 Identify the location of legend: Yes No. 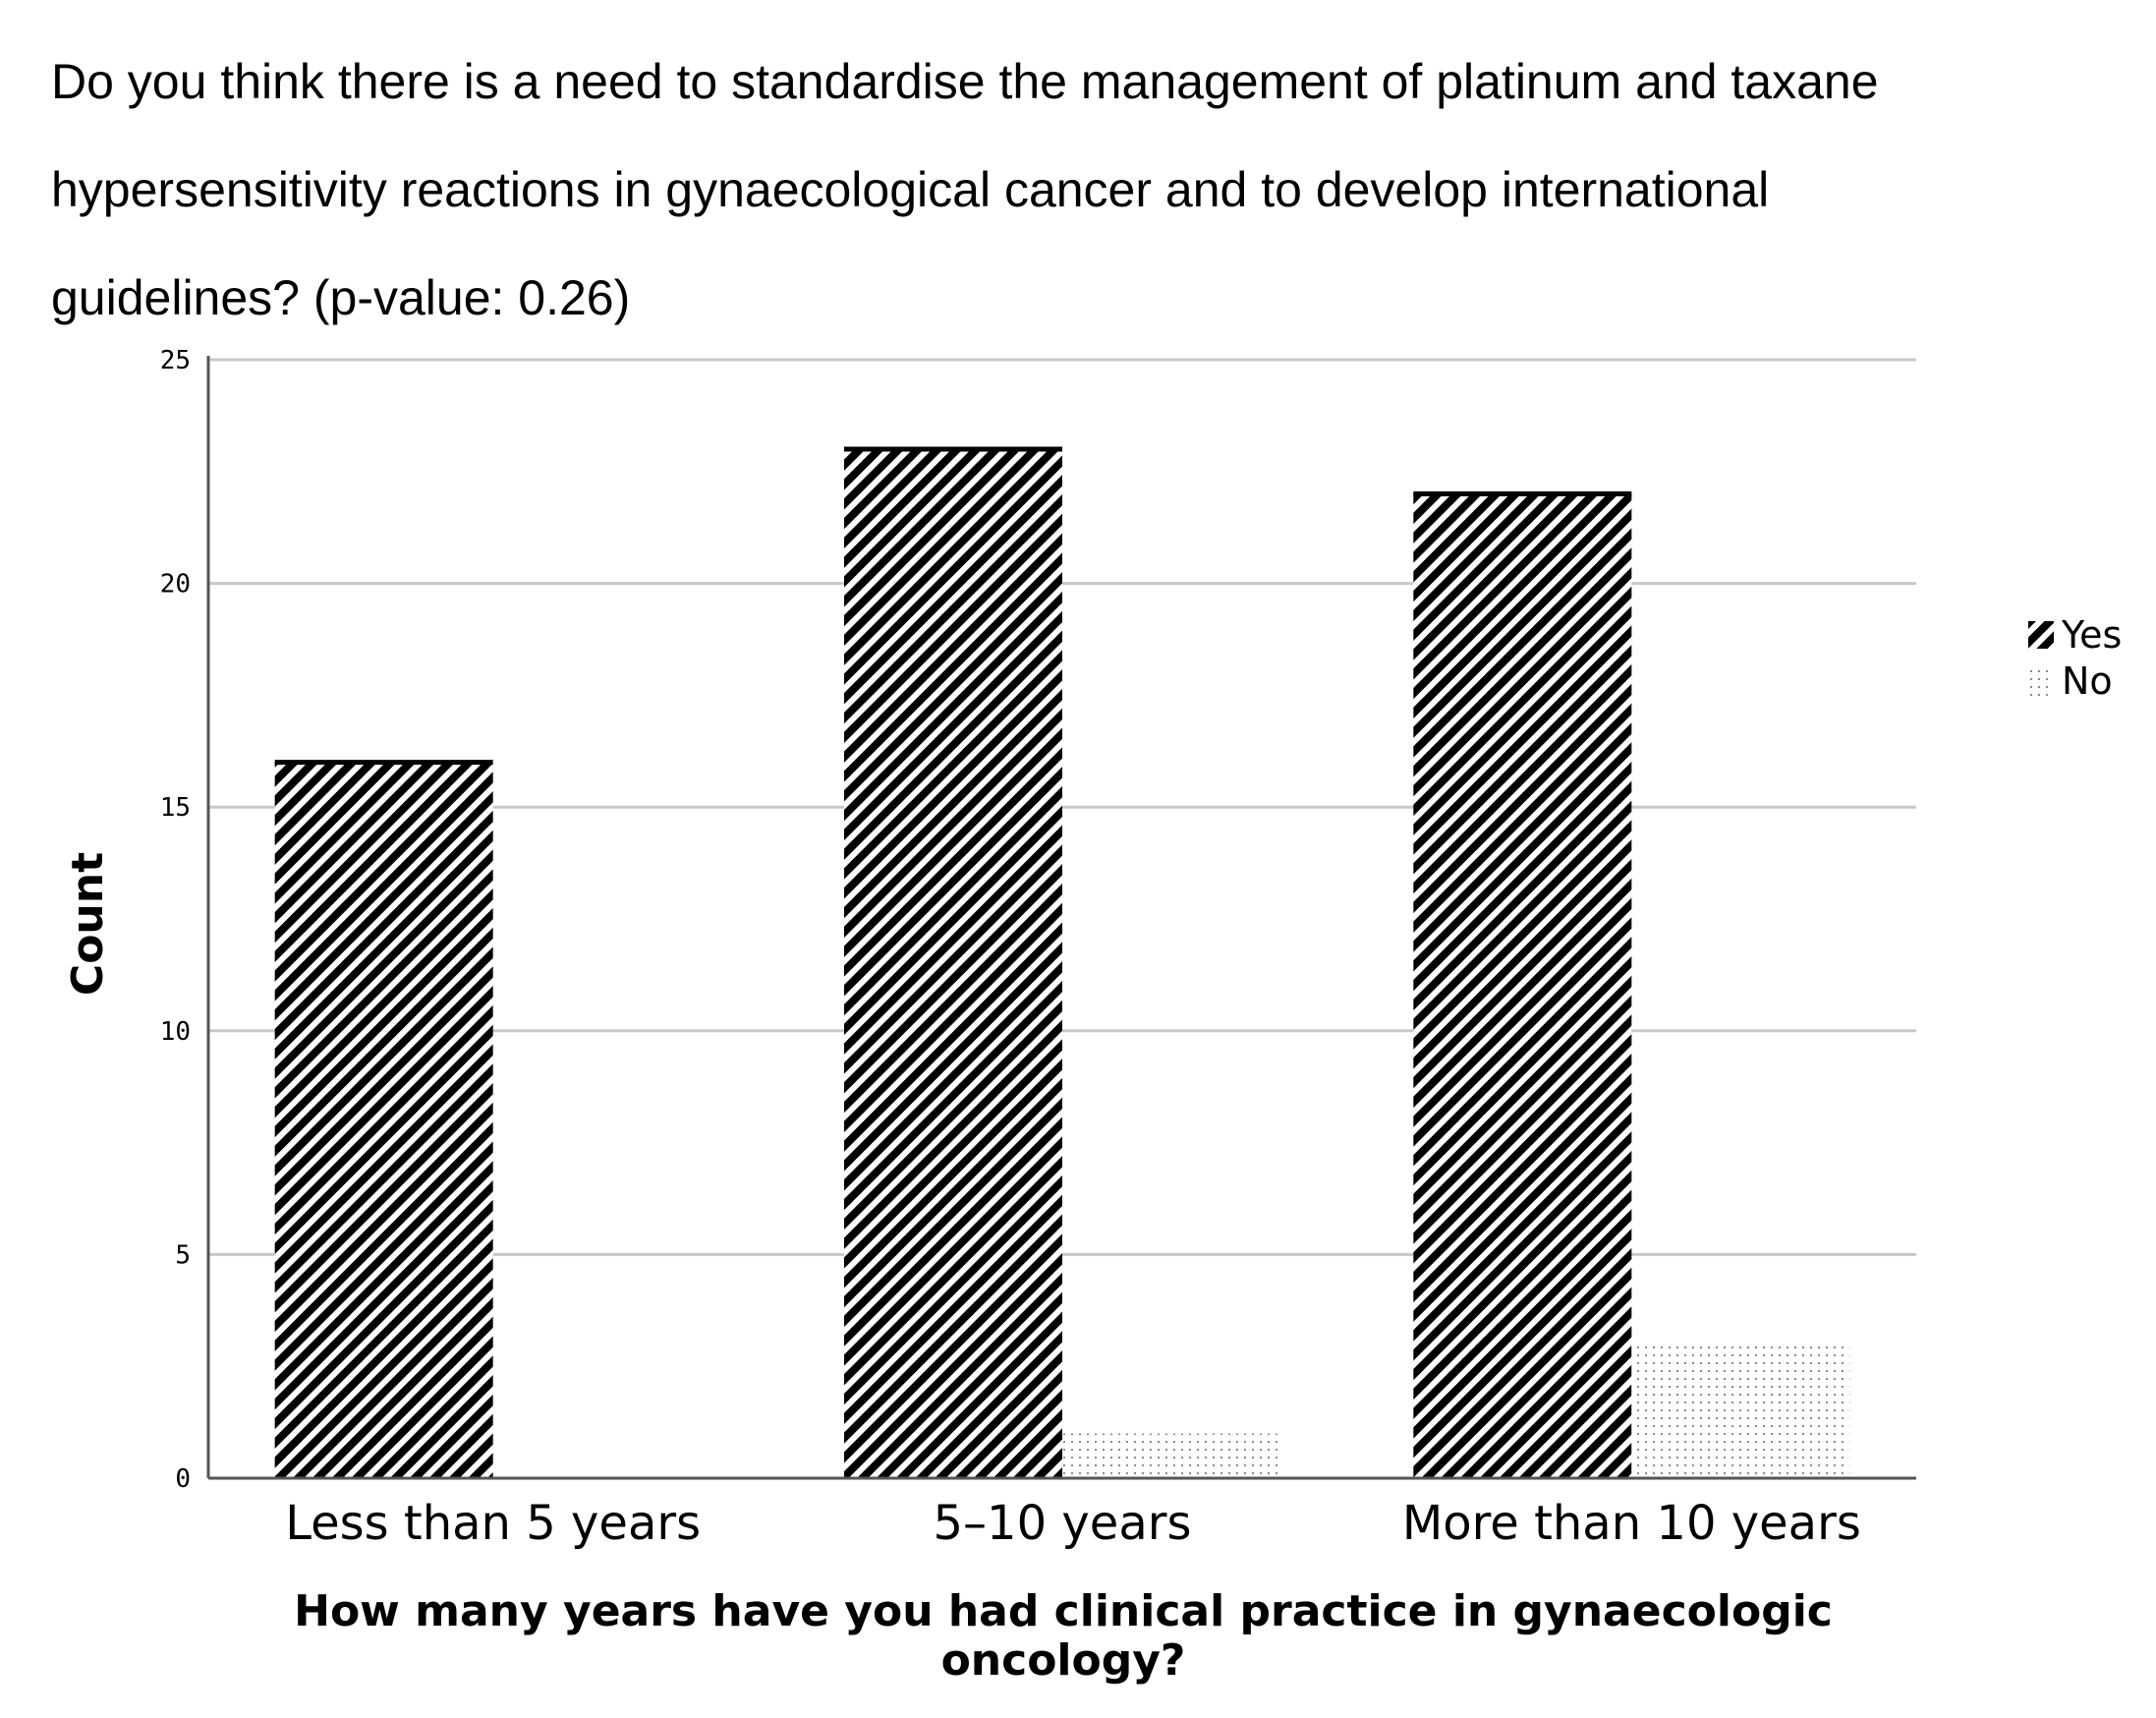
(2075, 658).